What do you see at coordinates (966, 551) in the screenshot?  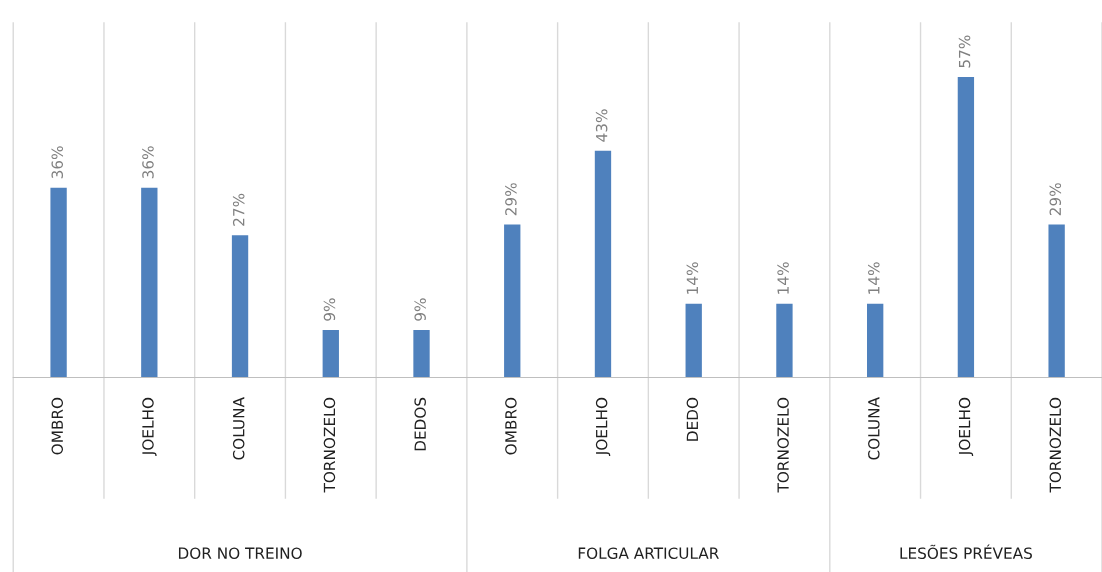 I see `text: LESÕES PRÉVEAS` at bounding box center [966, 551].